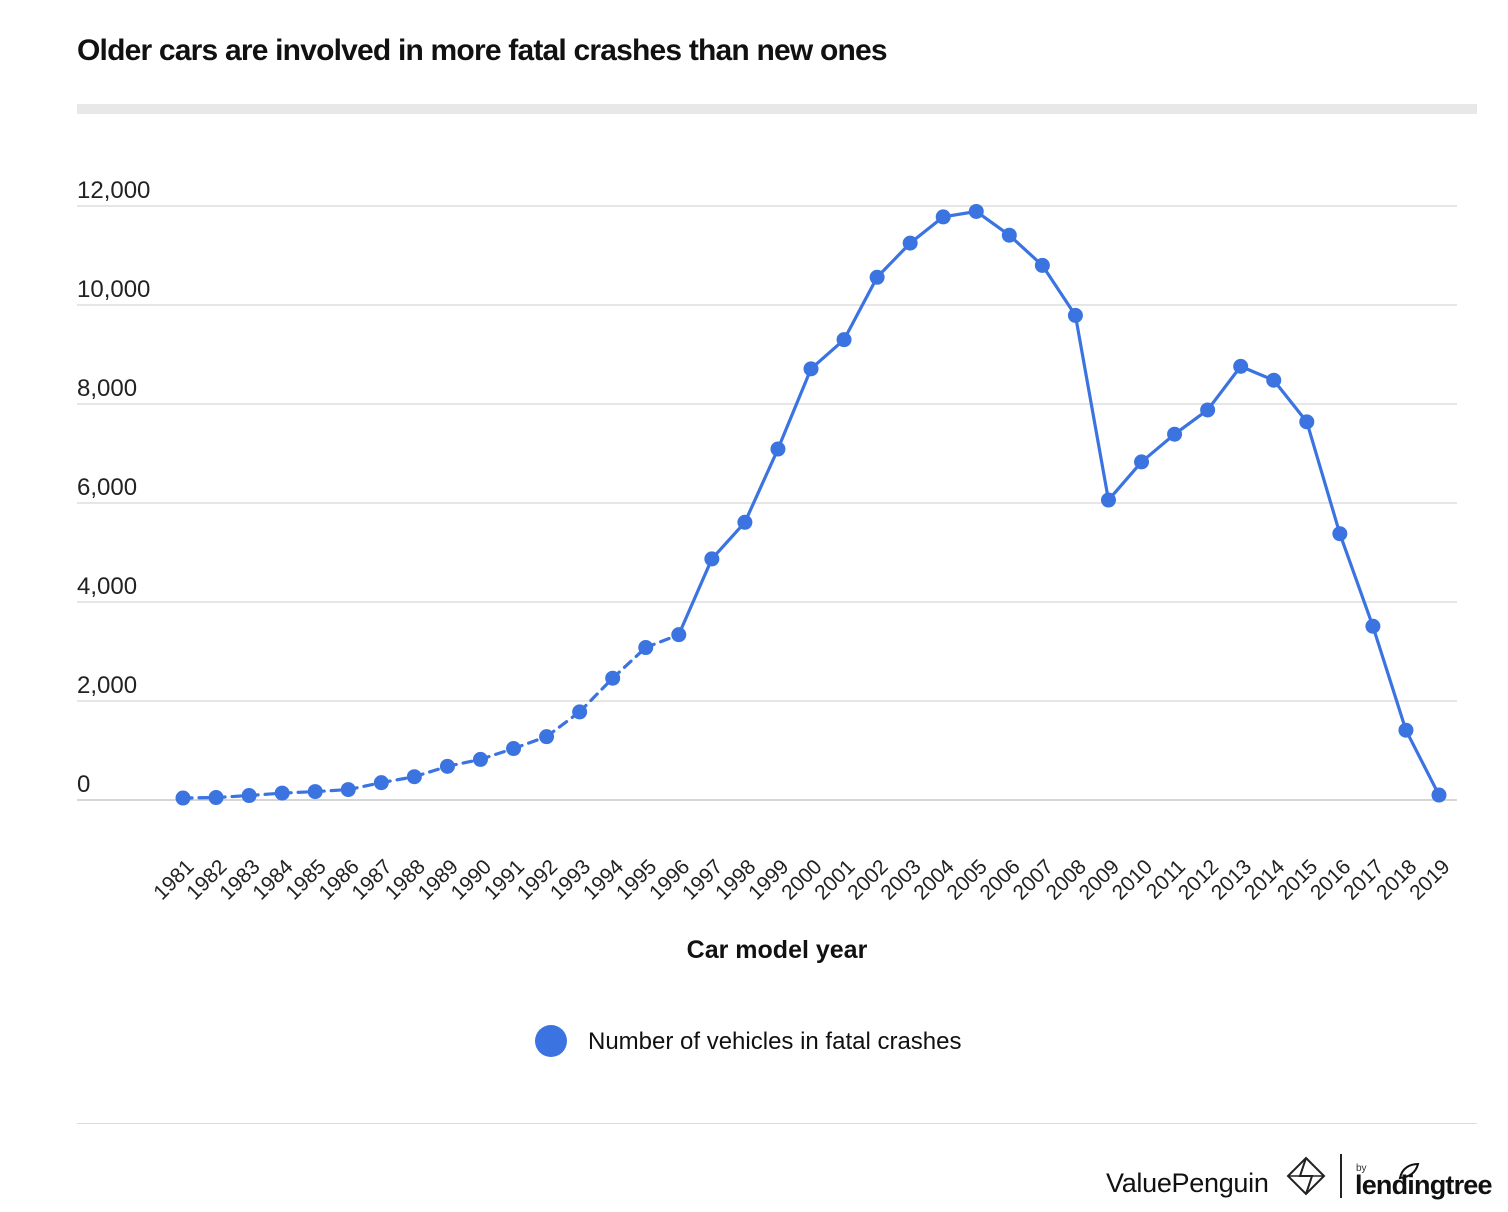 Image resolution: width=1508 pixels, height=1212 pixels. I want to click on legend: Number of vehicles in fatal crashes, so click(748, 1041).